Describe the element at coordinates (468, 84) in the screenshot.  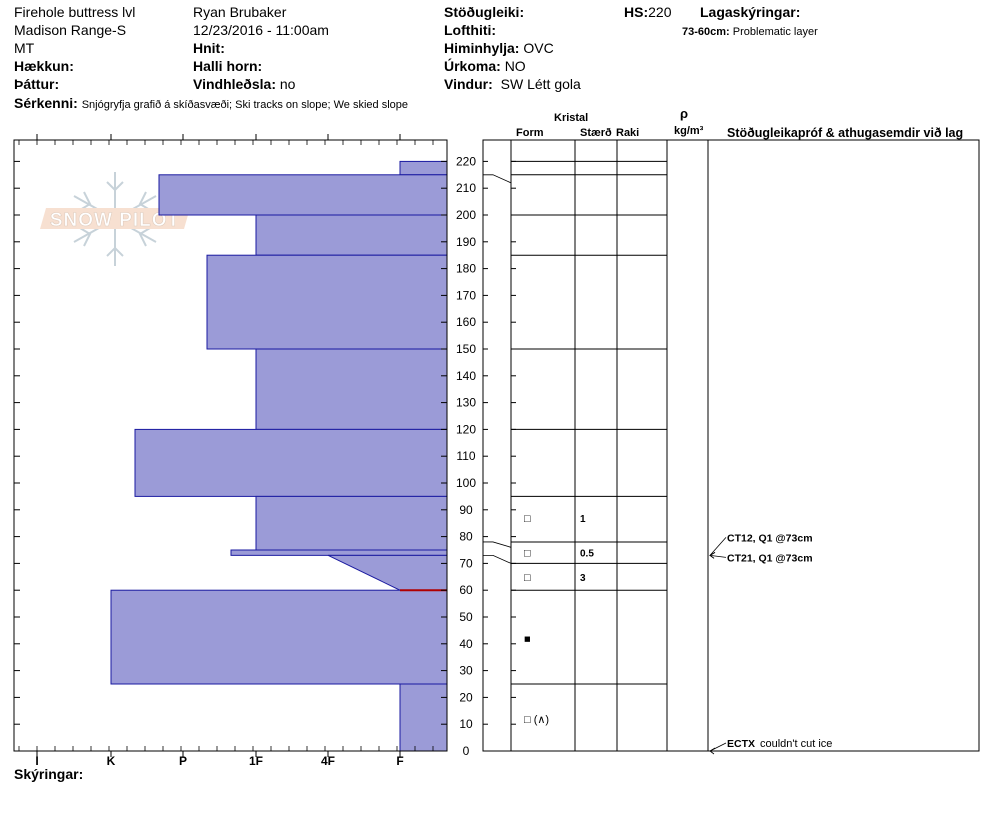
I see `wind-label: Vindur:` at that location.